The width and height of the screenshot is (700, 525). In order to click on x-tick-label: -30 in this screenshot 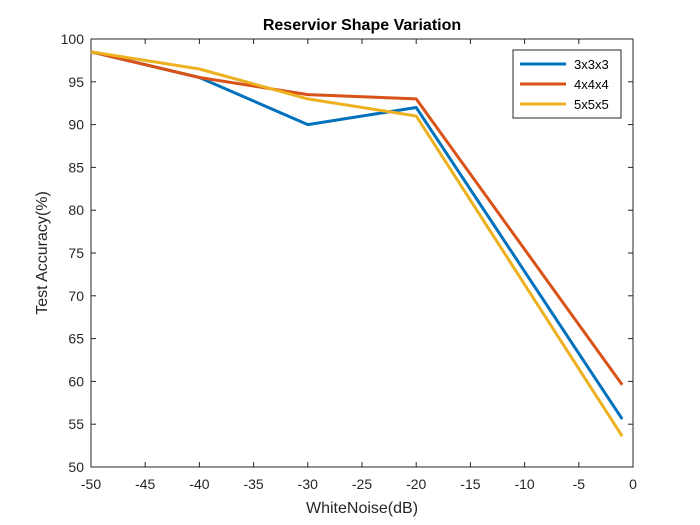, I will do `click(308, 484)`.